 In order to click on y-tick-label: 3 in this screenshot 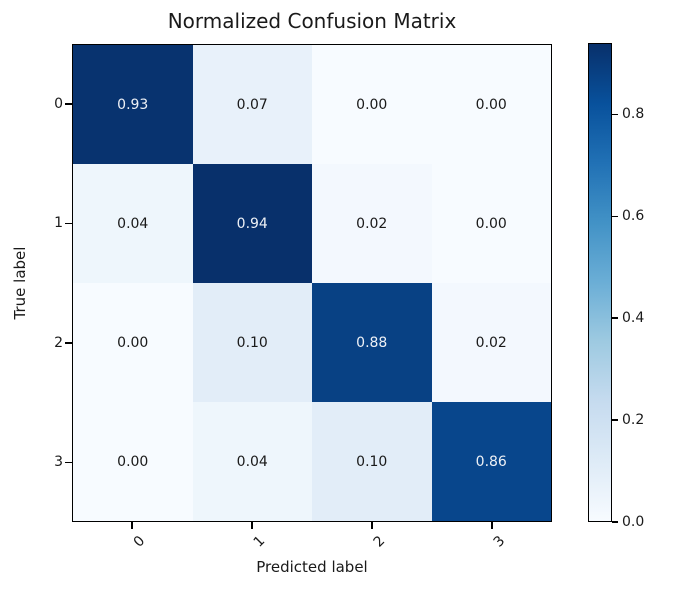, I will do `click(58, 462)`.